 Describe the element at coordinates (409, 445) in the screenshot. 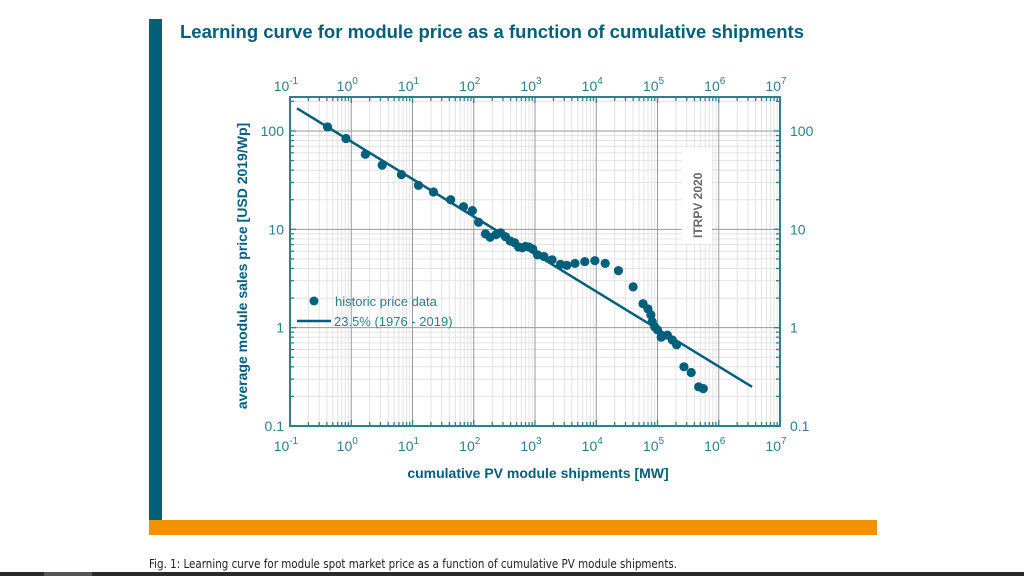

I see `x-tick-label-bottom: 10¹` at that location.